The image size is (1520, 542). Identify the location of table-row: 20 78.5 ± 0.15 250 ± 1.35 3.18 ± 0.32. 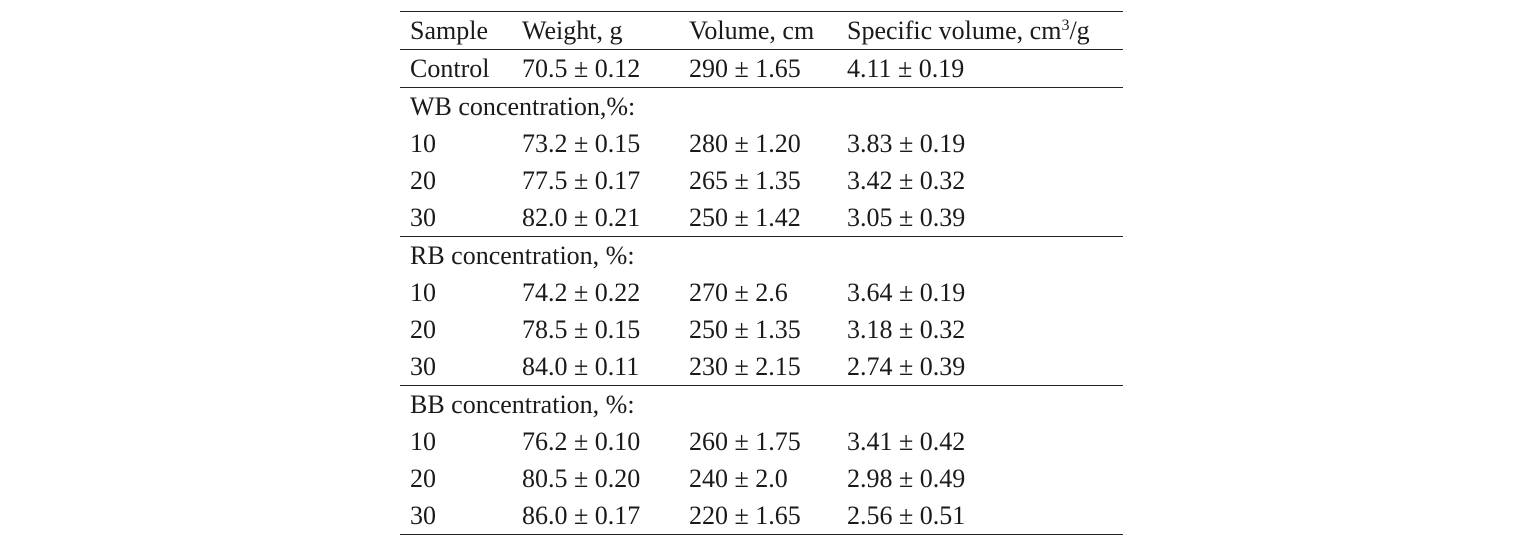
(761, 329).